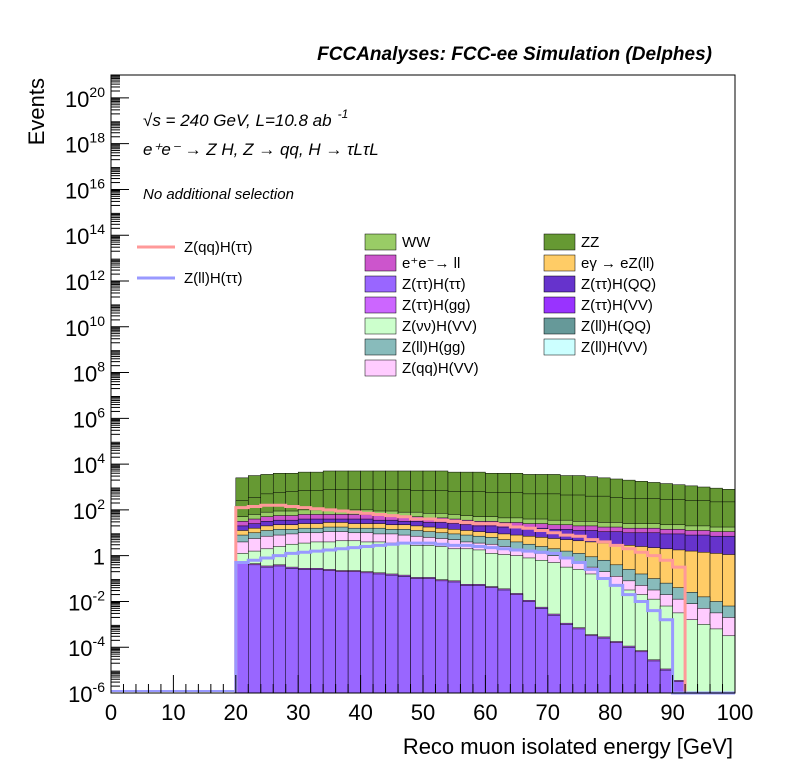  What do you see at coordinates (85, 327) in the screenshot?
I see `y-tick-label-8: 10¹⁰` at bounding box center [85, 327].